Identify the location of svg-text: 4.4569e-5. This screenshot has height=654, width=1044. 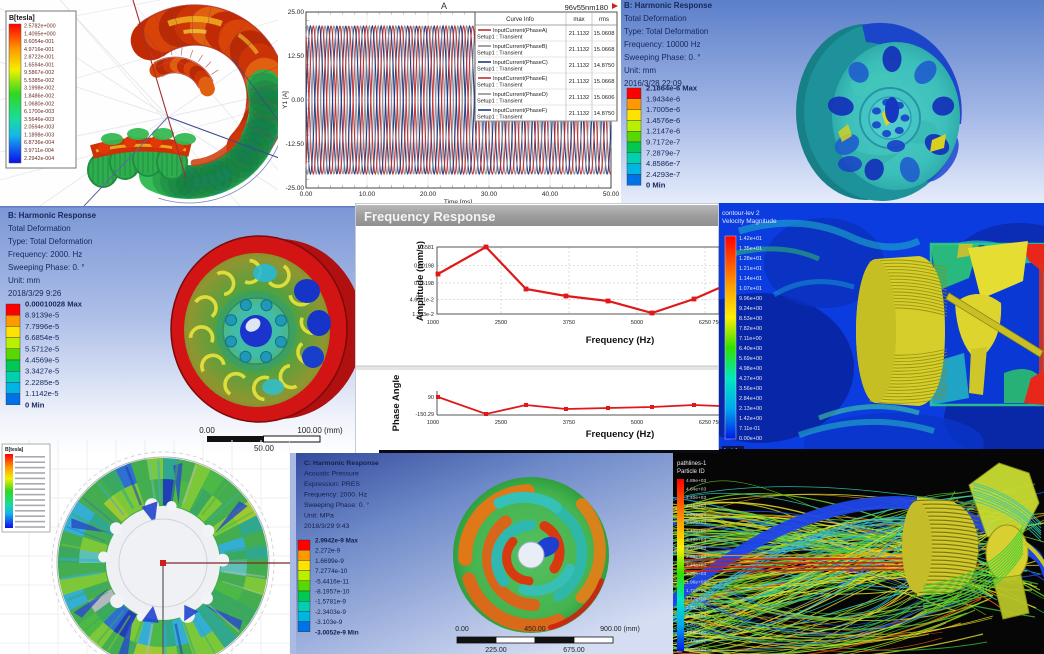
(42, 360).